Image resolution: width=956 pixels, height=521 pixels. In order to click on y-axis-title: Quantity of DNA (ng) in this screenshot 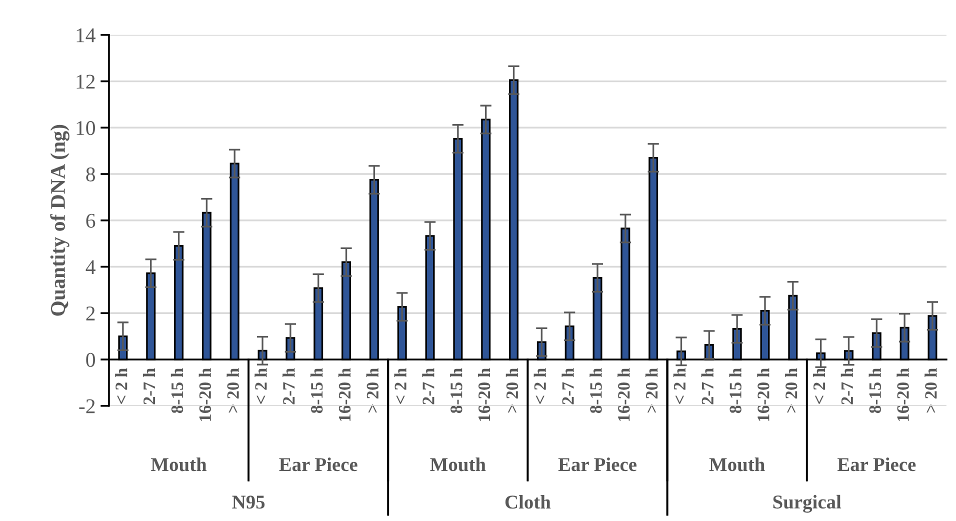, I will do `click(60, 220)`.